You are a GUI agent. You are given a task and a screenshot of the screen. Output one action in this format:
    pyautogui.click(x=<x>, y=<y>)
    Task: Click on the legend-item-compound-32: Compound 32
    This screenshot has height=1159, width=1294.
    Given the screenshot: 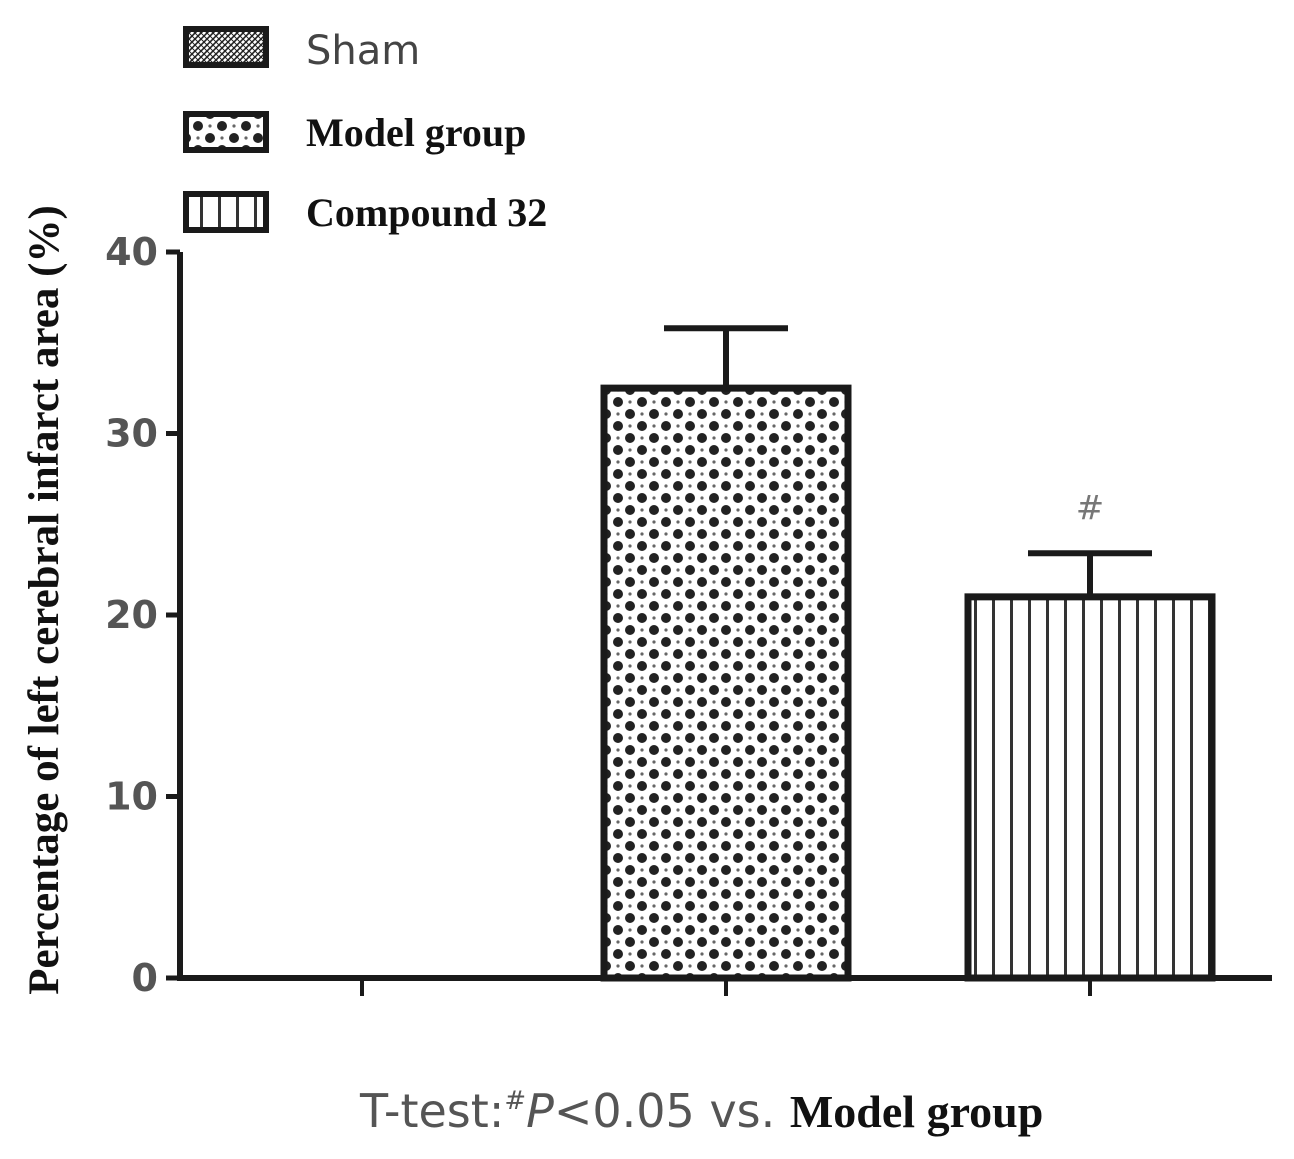 What is the action you would take?
    pyautogui.click(x=365, y=212)
    